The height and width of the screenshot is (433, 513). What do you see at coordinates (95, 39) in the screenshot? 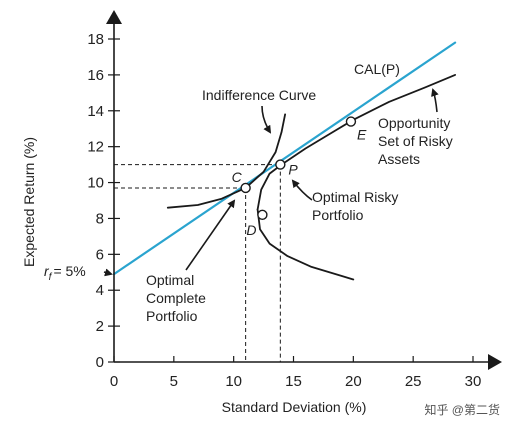
I see `y-tick-label: 18` at bounding box center [95, 39].